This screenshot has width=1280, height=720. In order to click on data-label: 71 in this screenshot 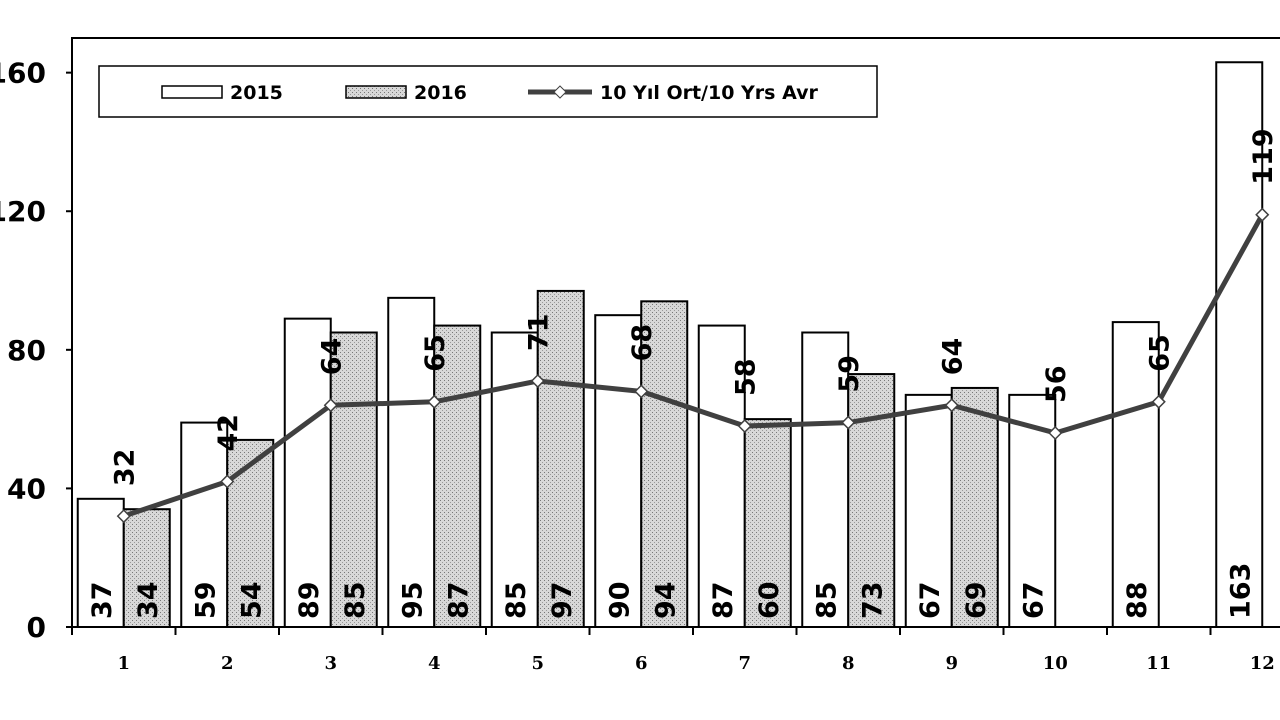, I will do `click(539, 332)`.